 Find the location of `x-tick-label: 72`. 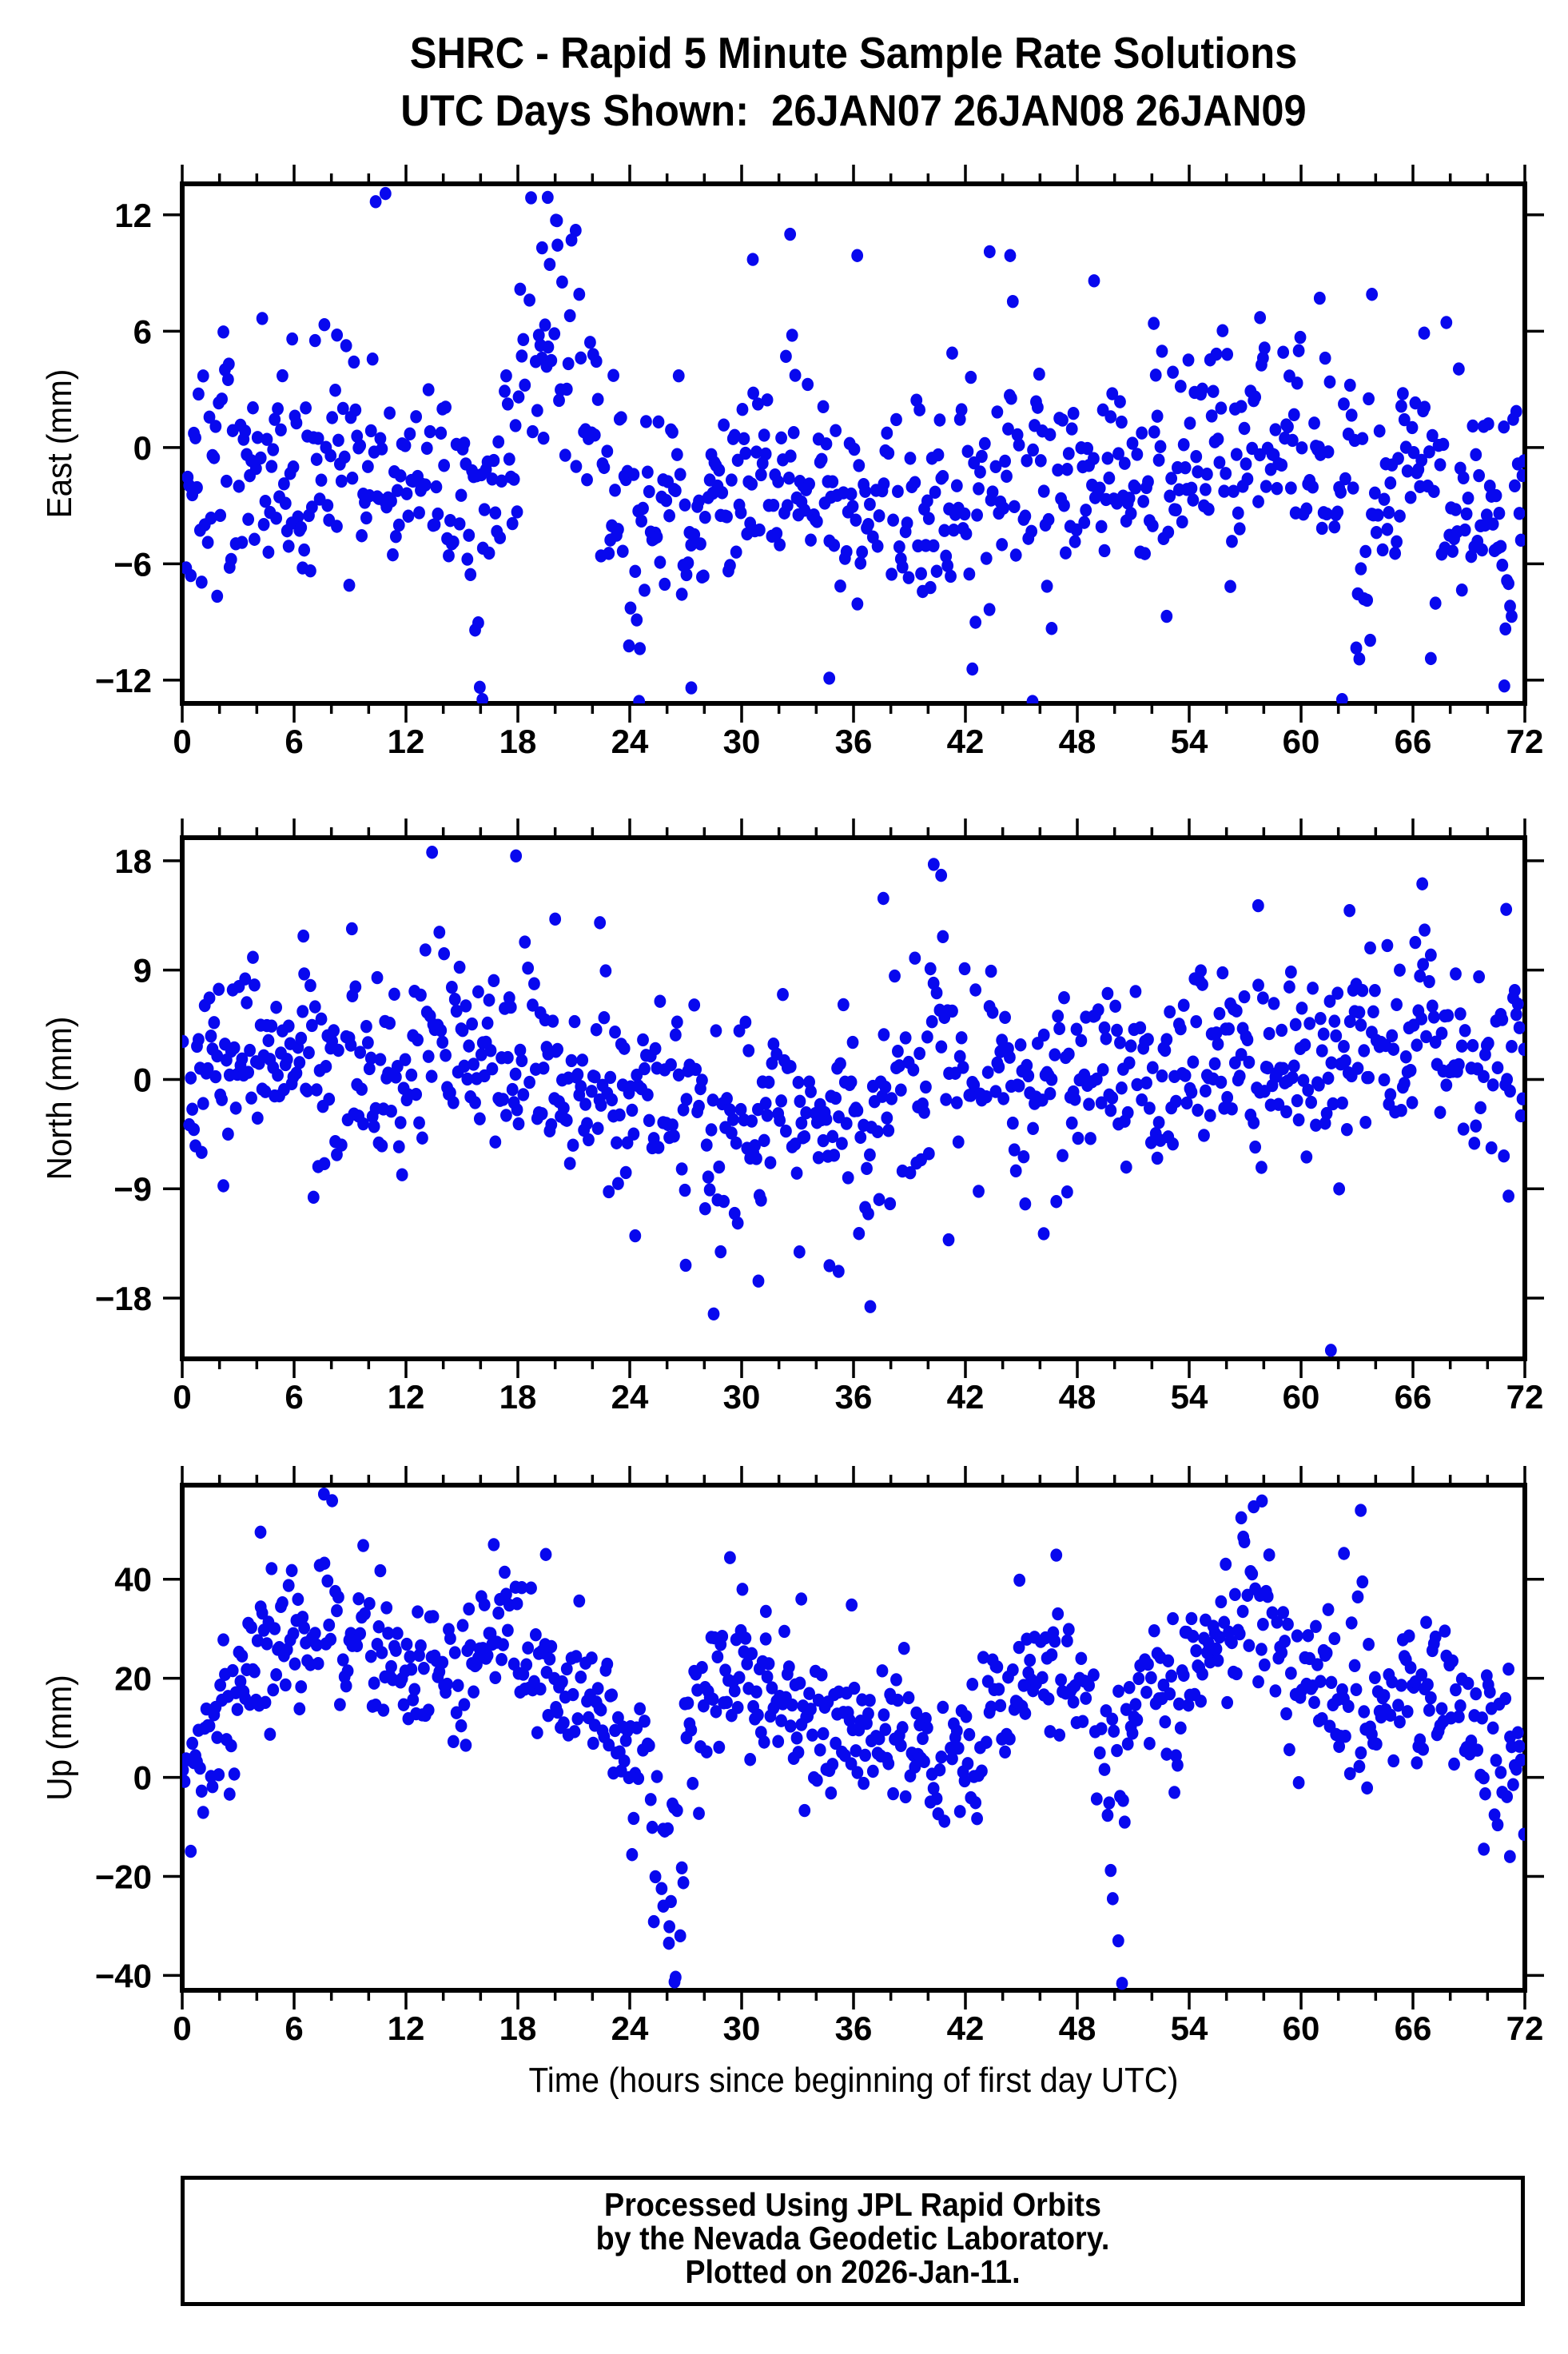

x-tick-label: 72 is located at coordinates (1525, 741).